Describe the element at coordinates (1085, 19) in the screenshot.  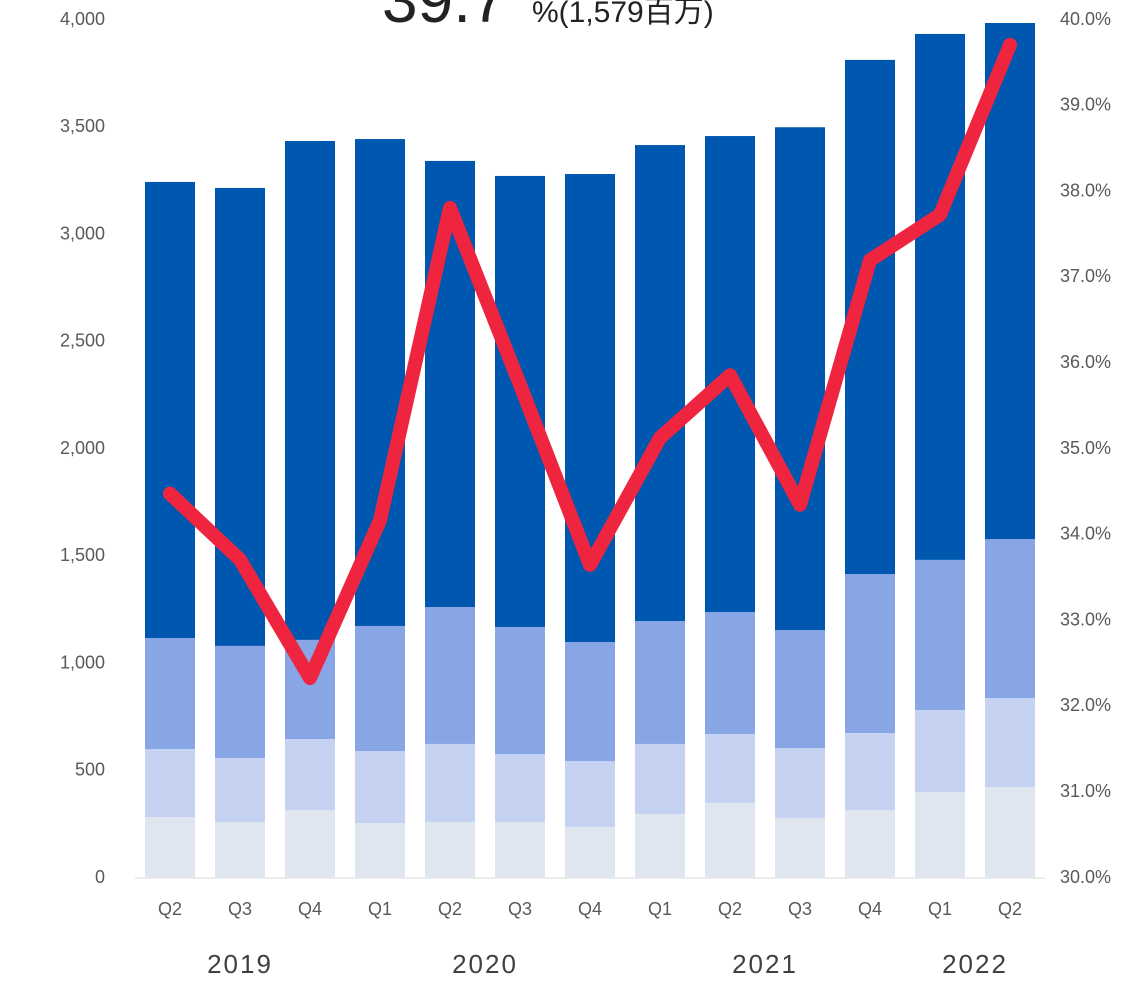
I see `y2-tick-label: 40.0%` at that location.